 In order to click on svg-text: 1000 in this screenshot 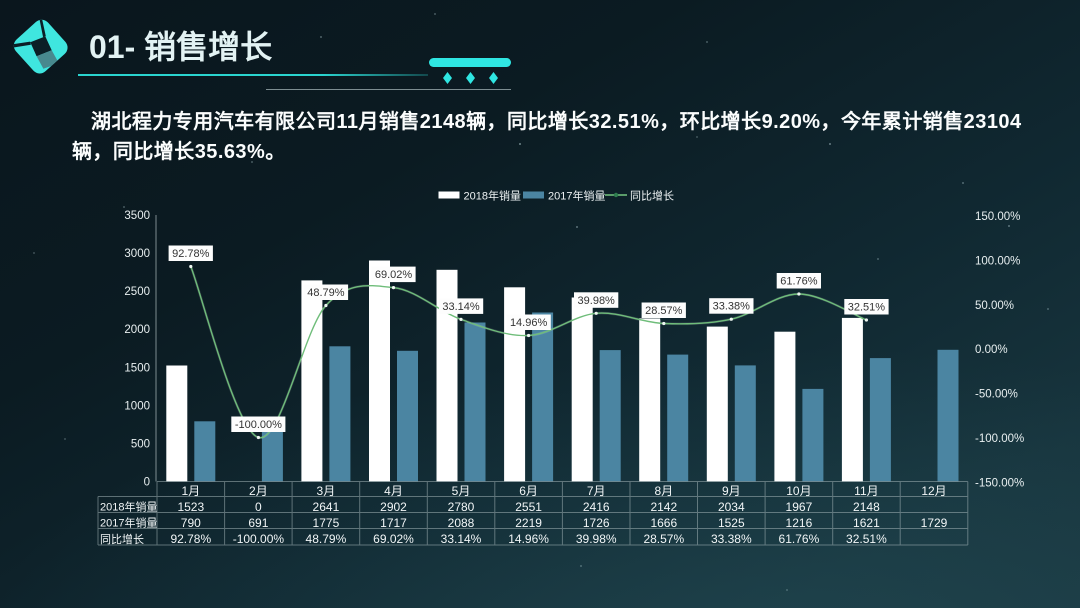, I will do `click(137, 406)`.